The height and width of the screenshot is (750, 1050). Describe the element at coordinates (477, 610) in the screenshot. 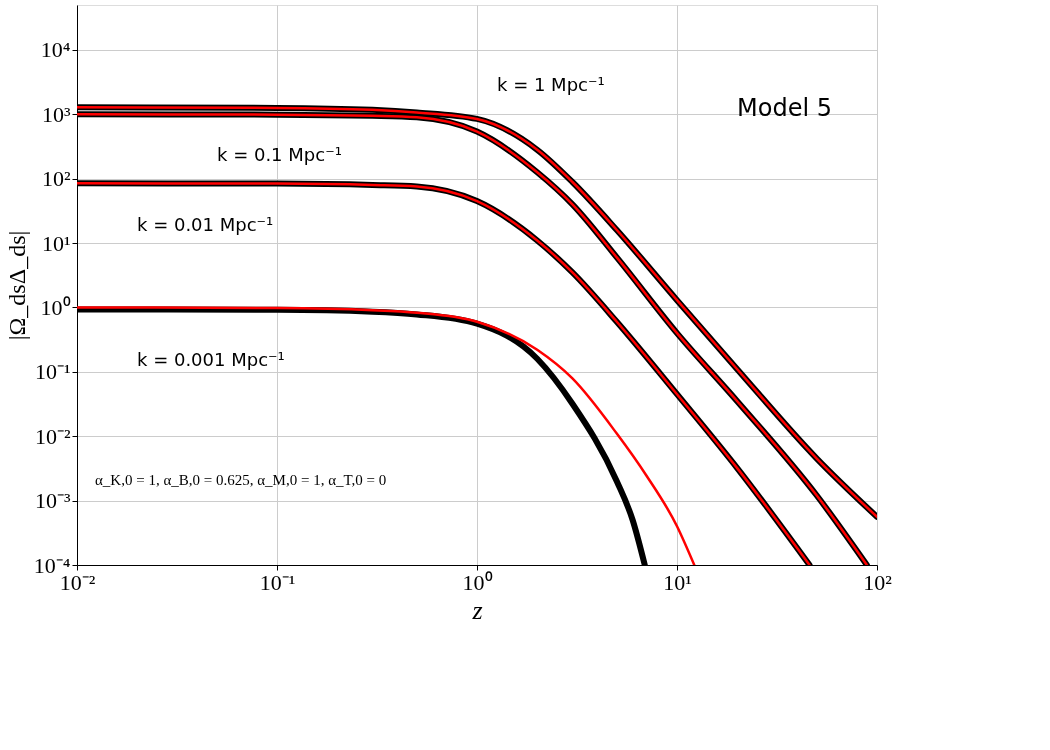

I see `x-axis-title: z` at that location.